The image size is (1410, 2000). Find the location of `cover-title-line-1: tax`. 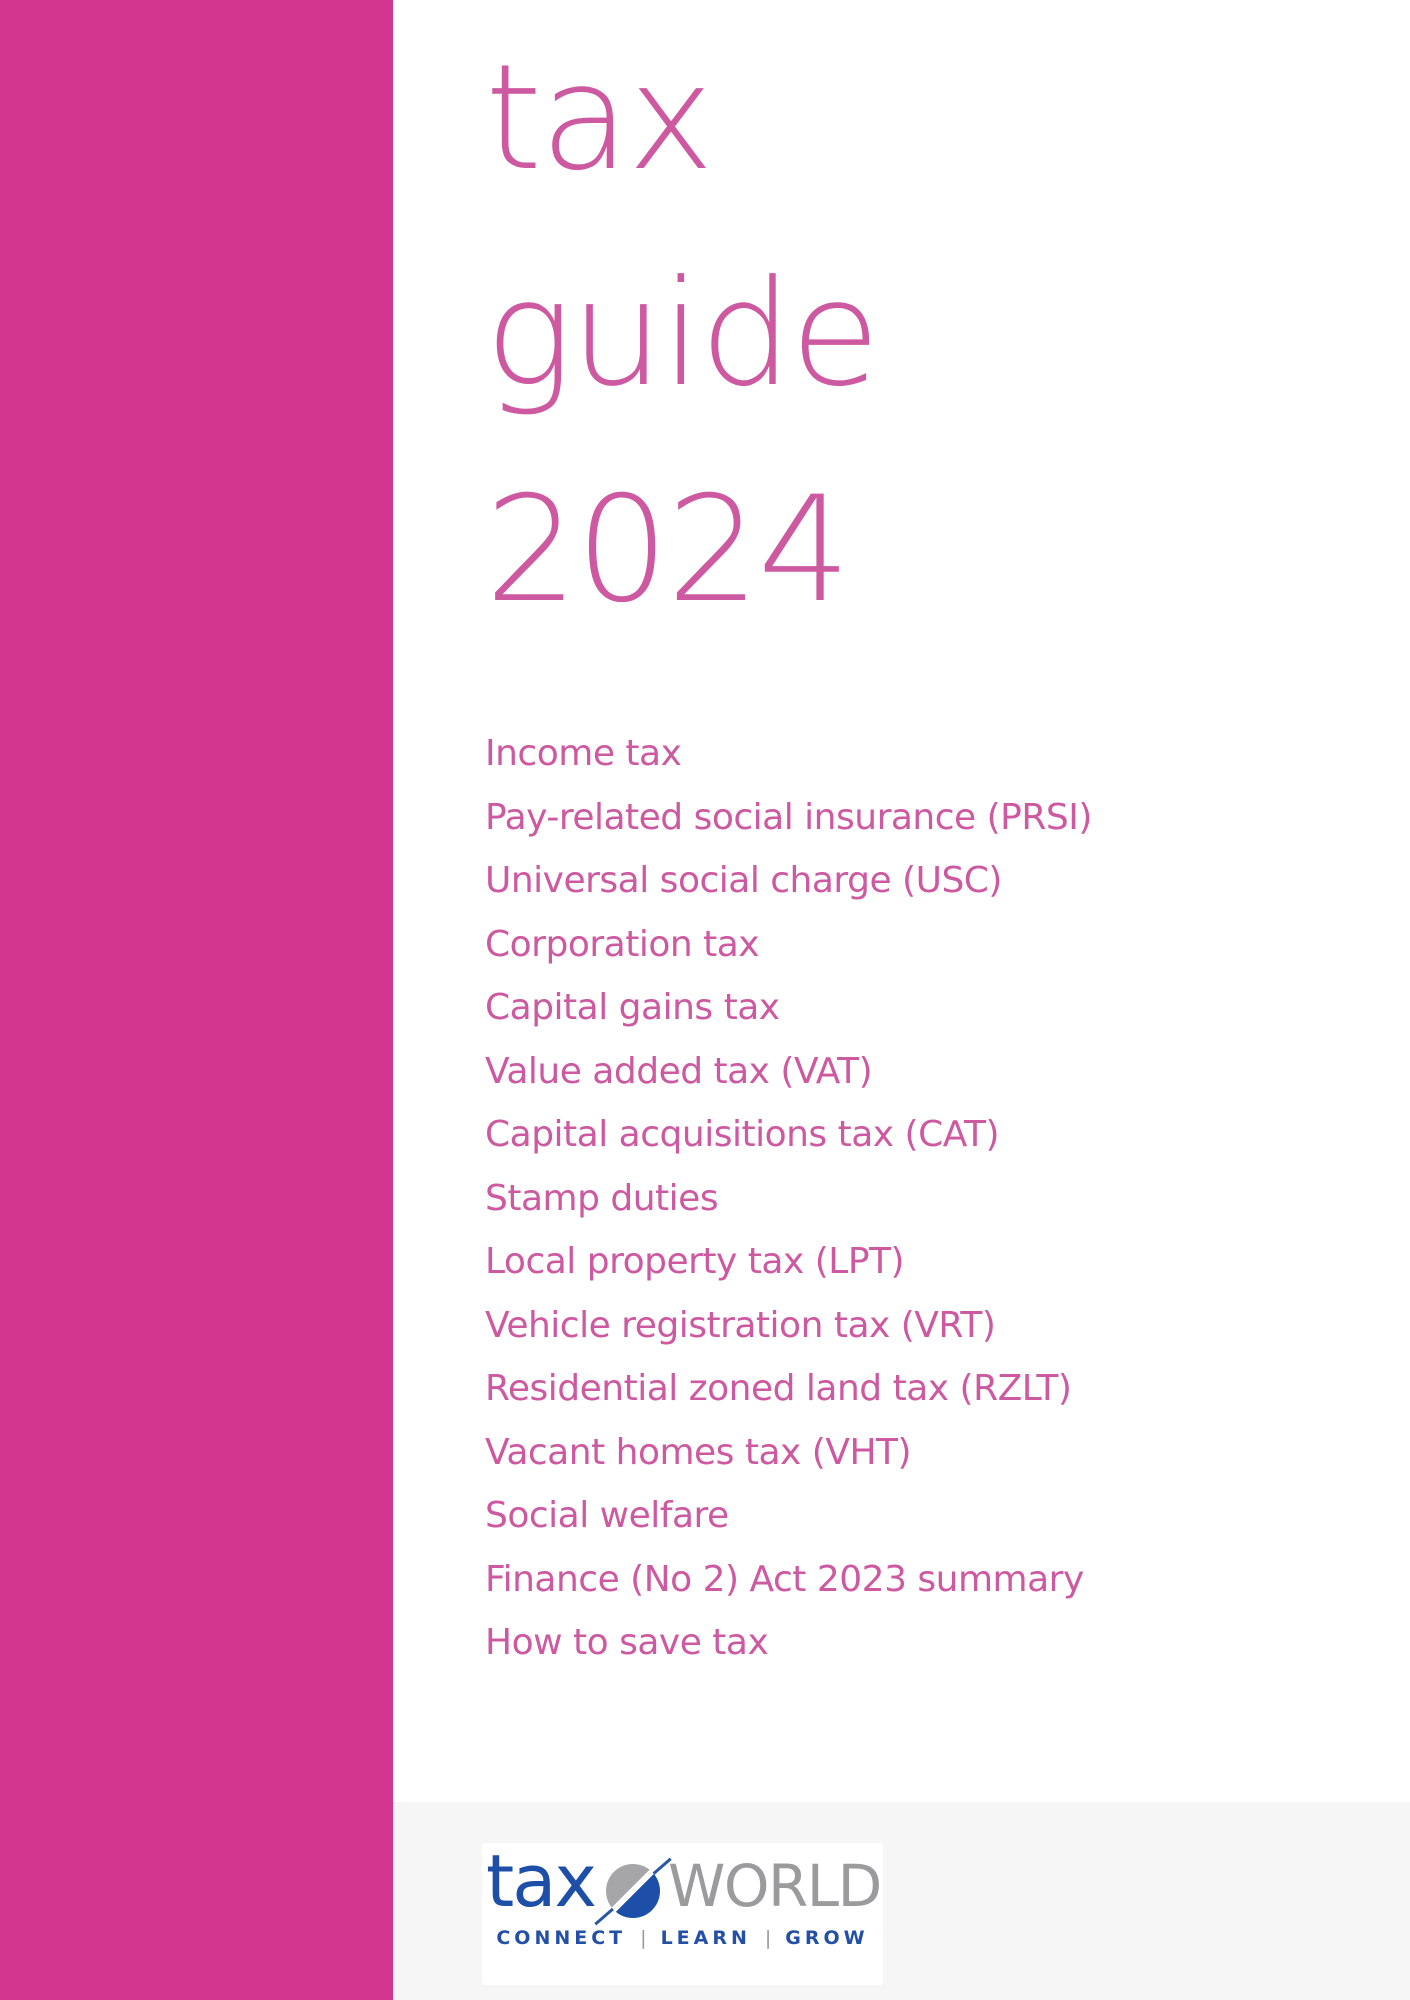

cover-title-line-1: tax is located at coordinates (599, 118).